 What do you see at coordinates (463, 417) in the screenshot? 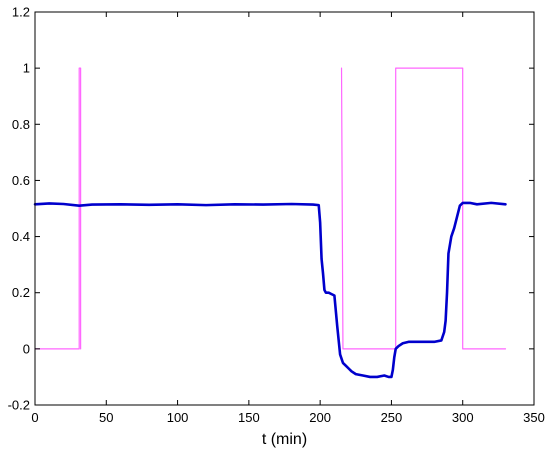
I see `x-tick-label: 300` at bounding box center [463, 417].